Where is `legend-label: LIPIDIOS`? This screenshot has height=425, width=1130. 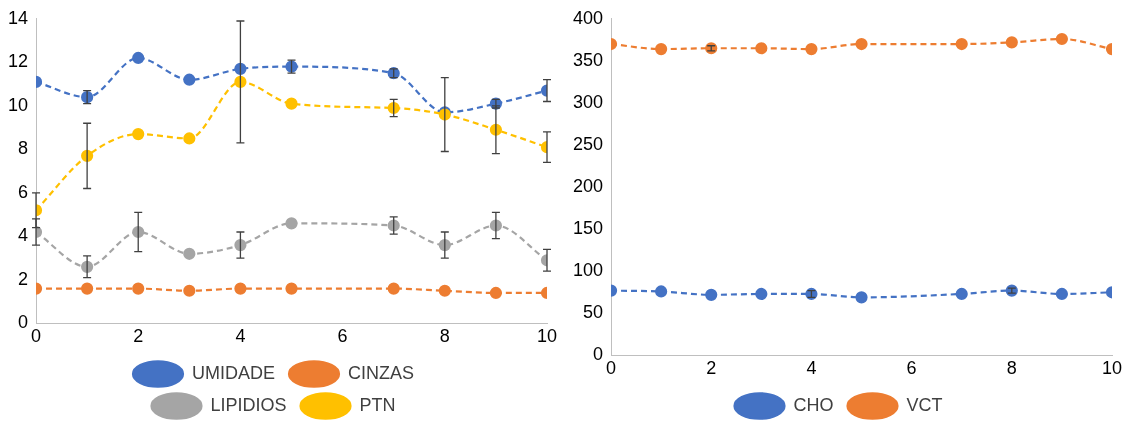 legend-label: LIPIDIOS is located at coordinates (248, 404).